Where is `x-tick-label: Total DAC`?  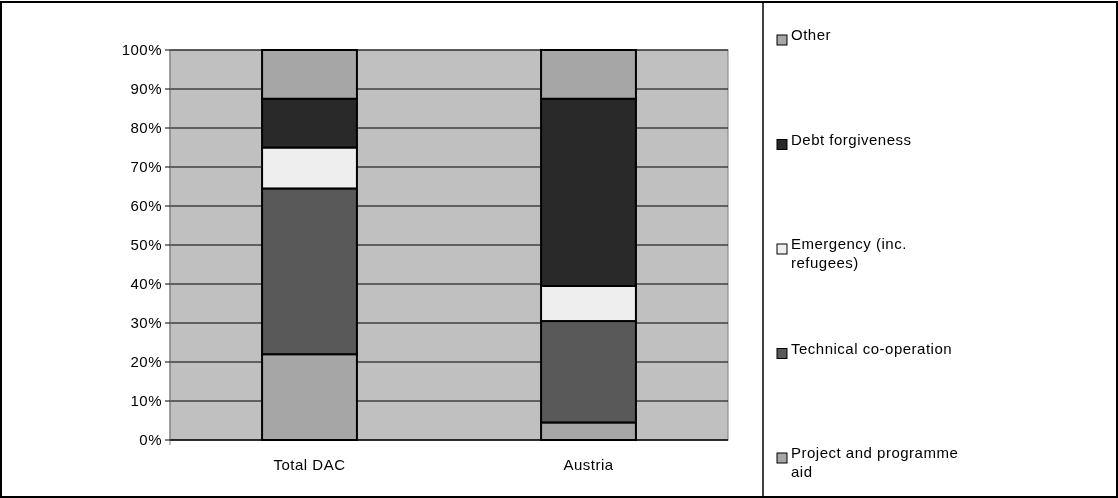
x-tick-label: Total DAC is located at coordinates (309, 464).